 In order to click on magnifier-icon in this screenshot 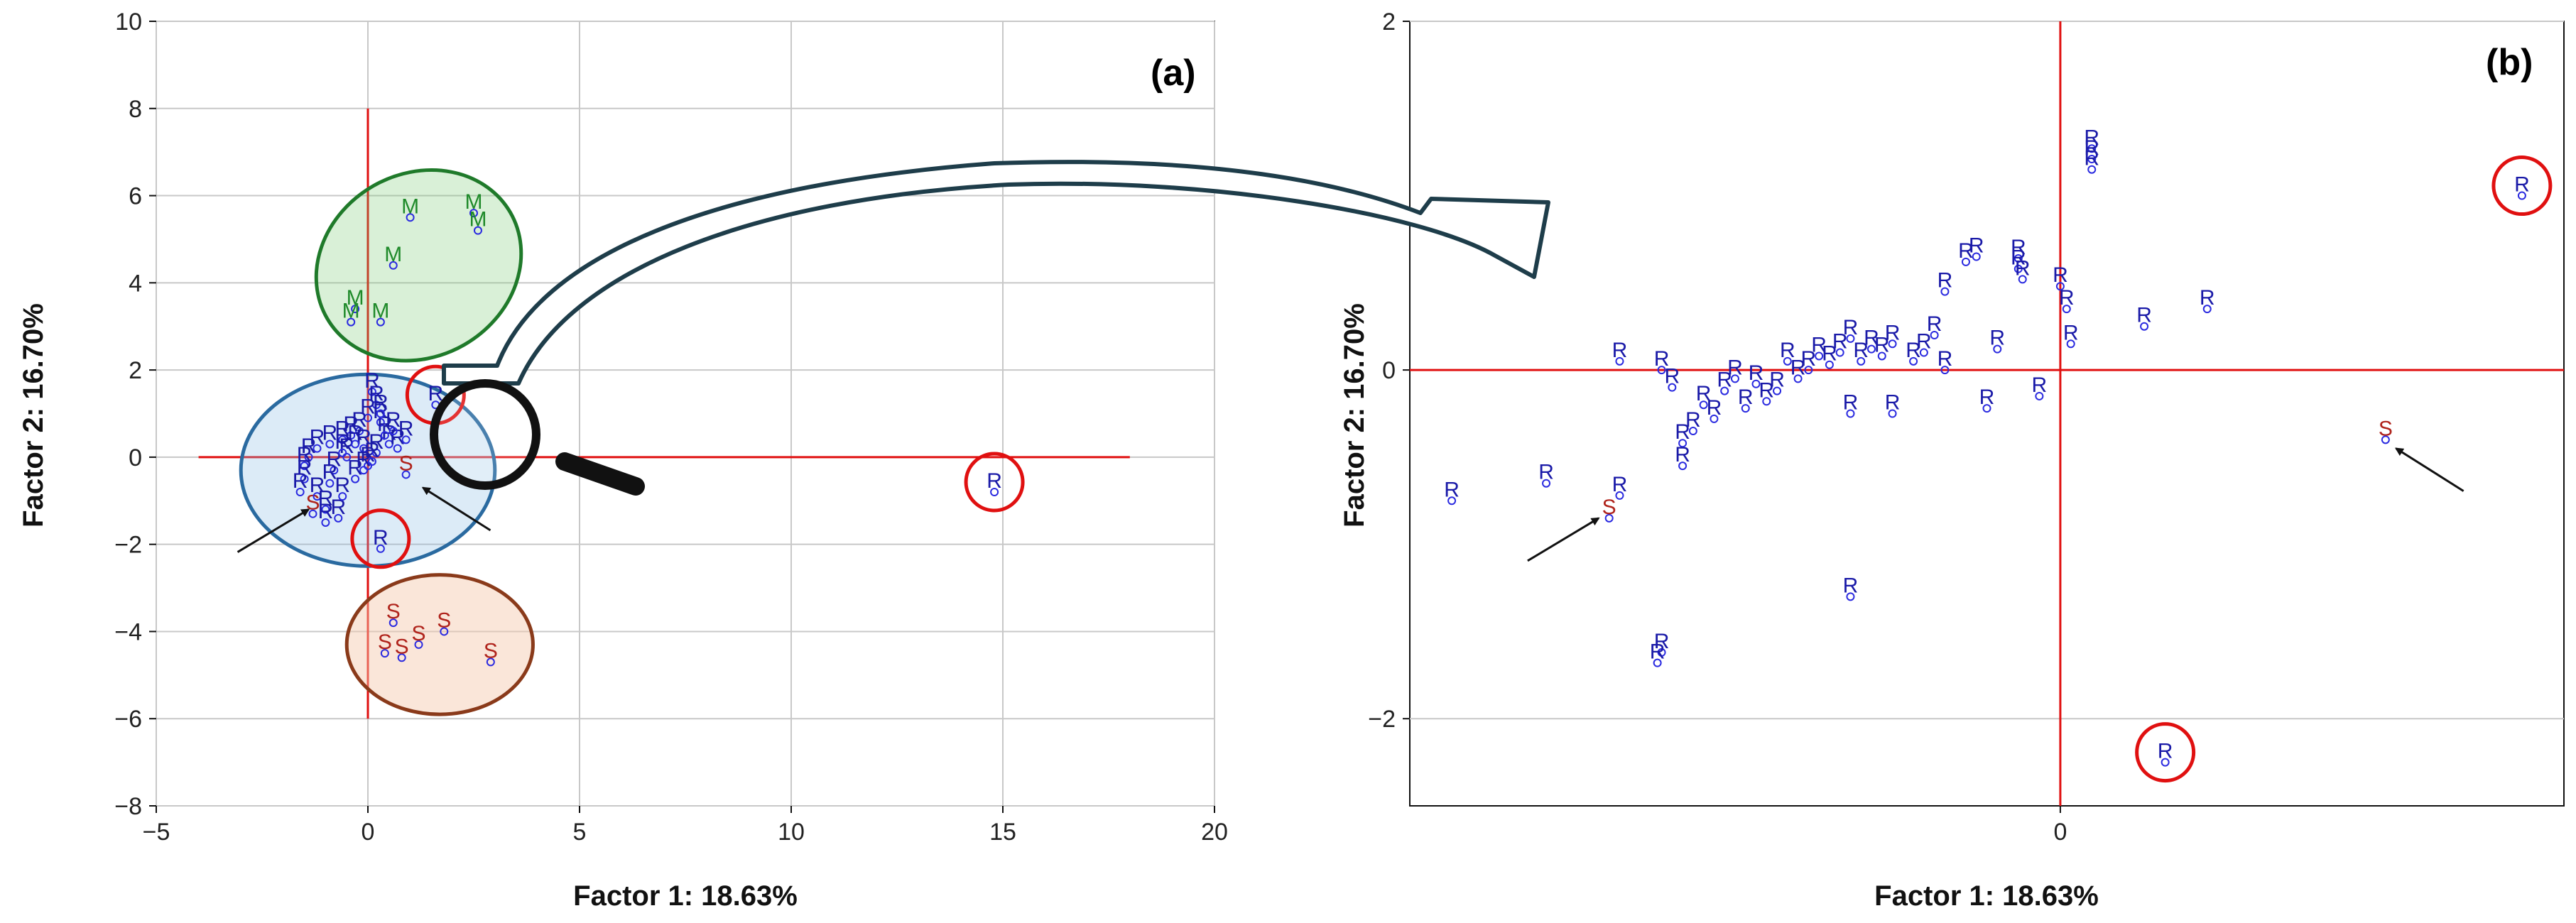, I will do `click(538, 437)`.